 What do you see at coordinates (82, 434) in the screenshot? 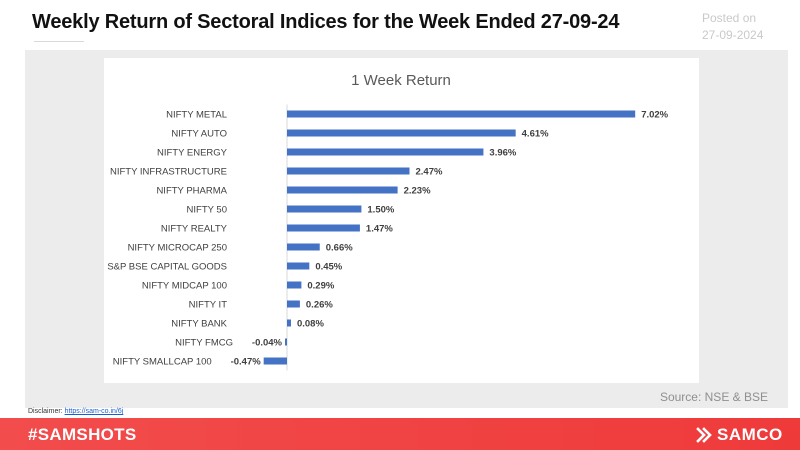
I see `hashtag-label: #SAMSHOTS` at bounding box center [82, 434].